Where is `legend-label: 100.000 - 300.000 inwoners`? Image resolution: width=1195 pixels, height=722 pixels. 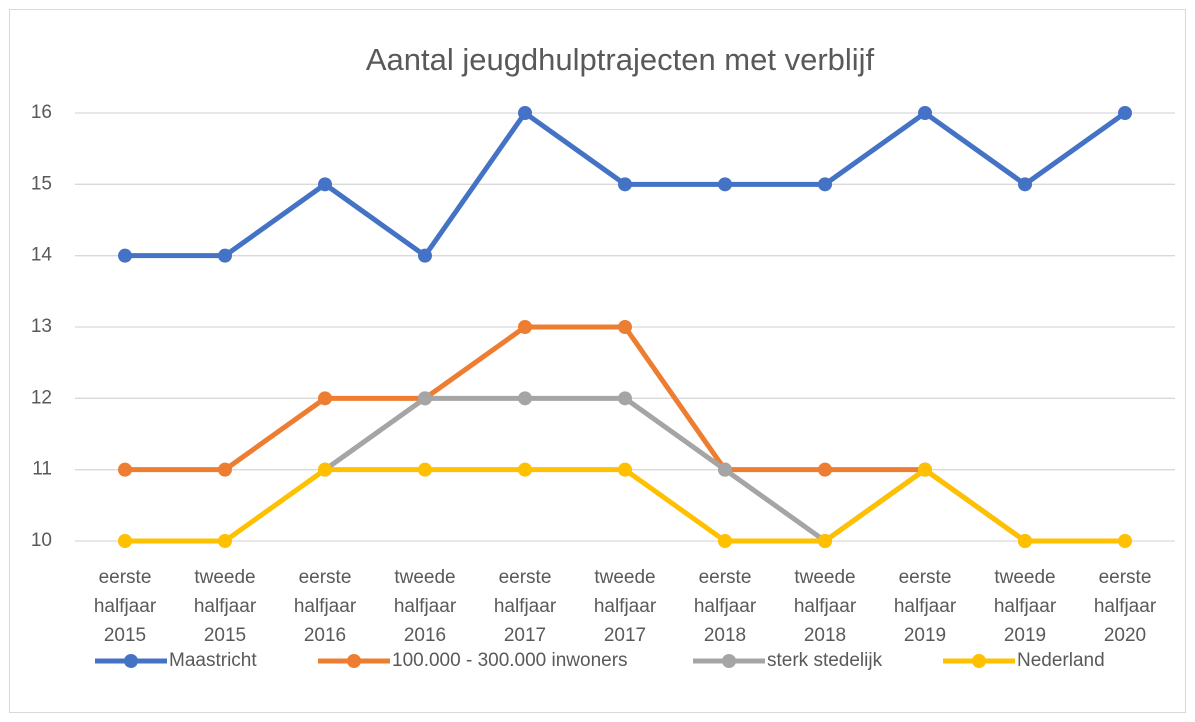
legend-label: 100.000 - 300.000 inwoners is located at coordinates (510, 660).